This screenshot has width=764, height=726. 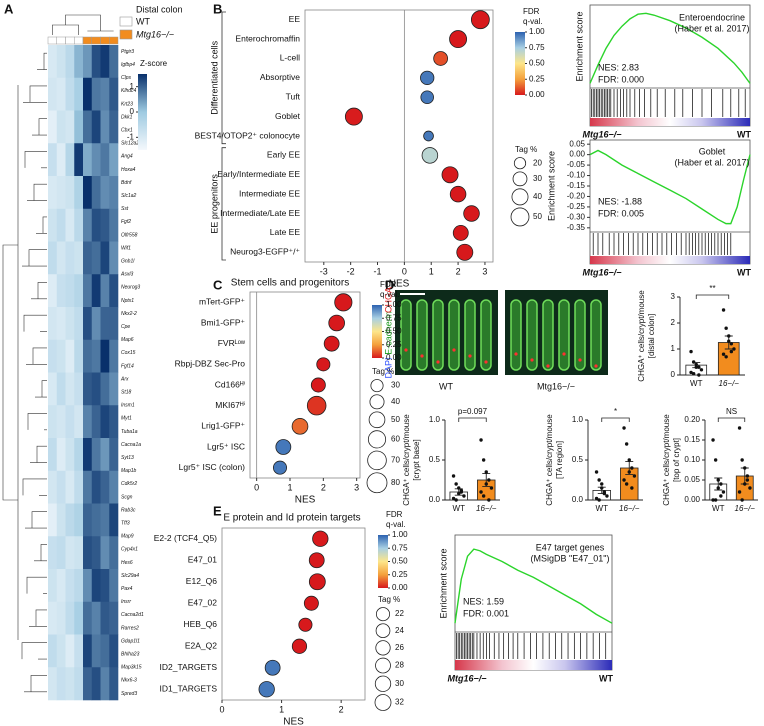 What do you see at coordinates (129, 681) in the screenshot?
I see `gene-label: Nkx6-3` at bounding box center [129, 681].